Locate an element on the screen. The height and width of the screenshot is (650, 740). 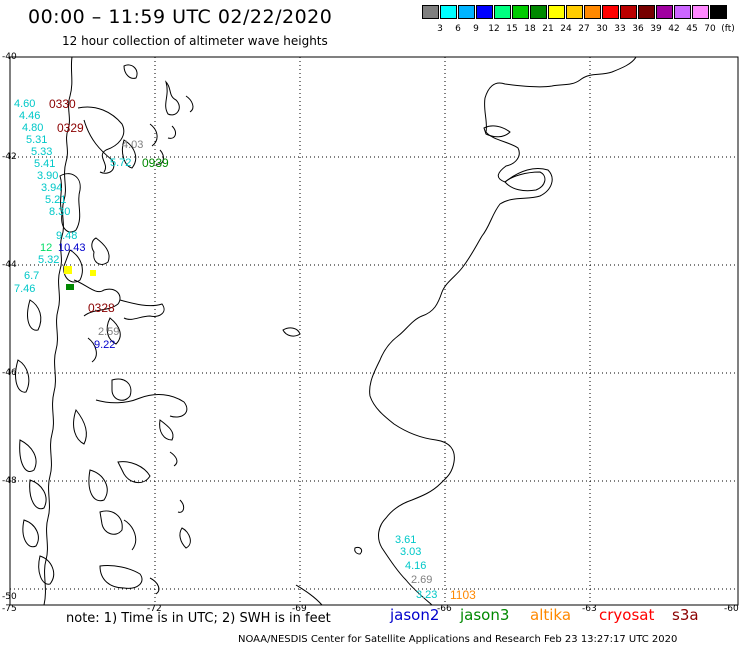
swh-reading: 3.94 is located at coordinates (52, 188).